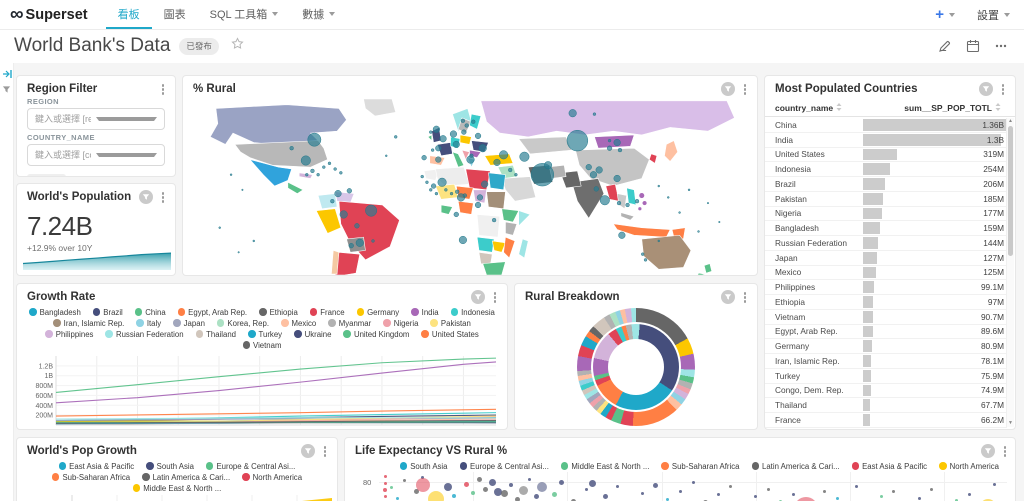 The height and width of the screenshot is (501, 1024). I want to click on table-row: Congo, Dem. Rep. 74.9M, so click(886, 391).